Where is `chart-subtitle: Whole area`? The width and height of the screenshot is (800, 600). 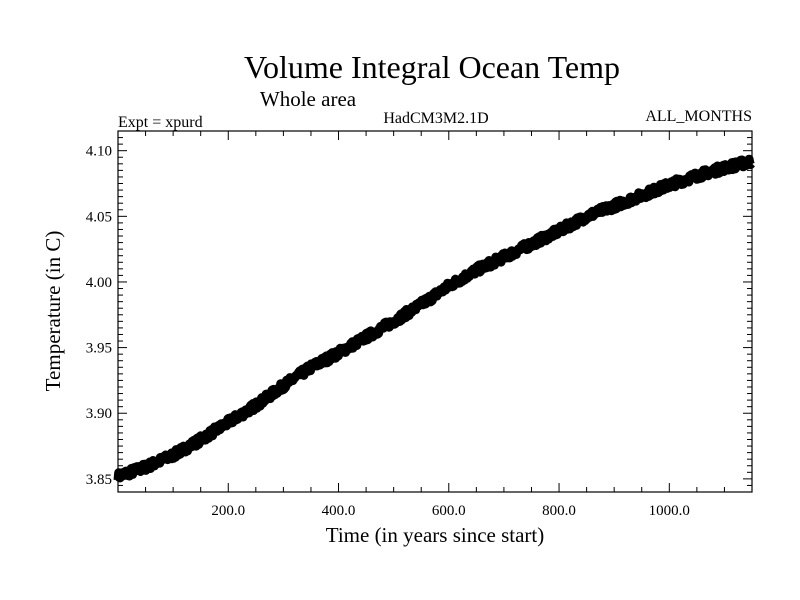 chart-subtitle: Whole area is located at coordinates (308, 99).